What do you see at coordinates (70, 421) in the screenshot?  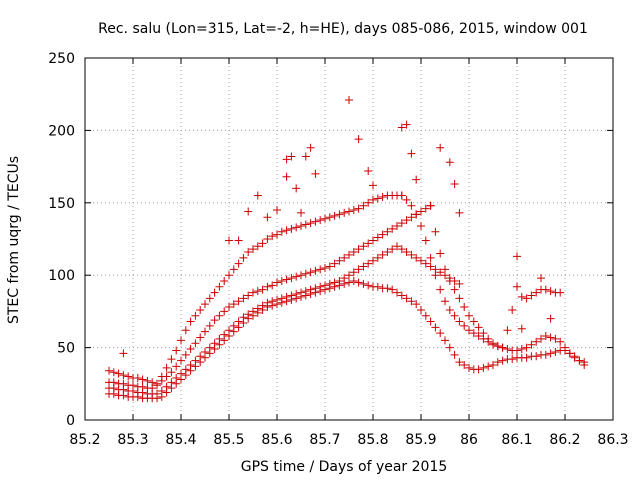 I see `y-tick-label: 0` at bounding box center [70, 421].